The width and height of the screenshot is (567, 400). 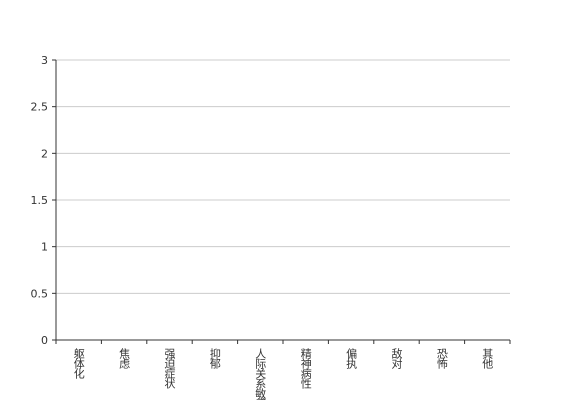 I want to click on y-tick-label: 0, so click(x=44, y=340).